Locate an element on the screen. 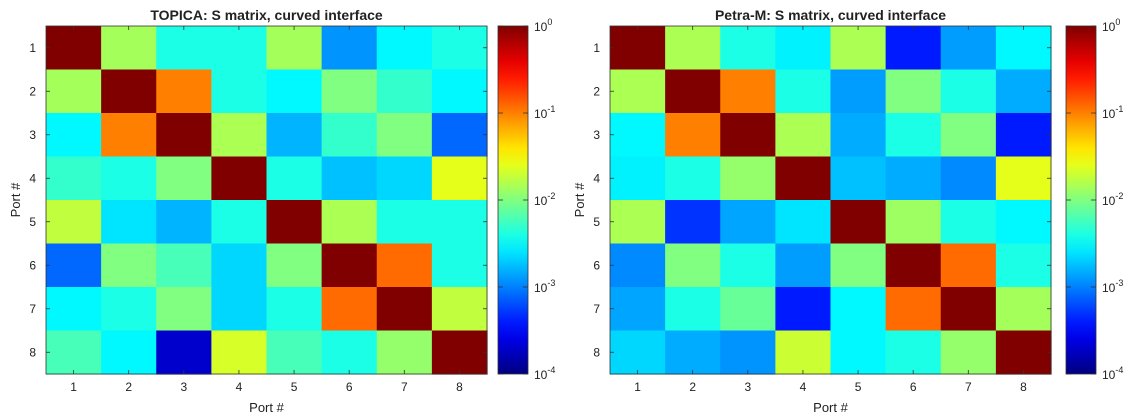  petra-m-colorbar-tick-label: 10⁻⁴ is located at coordinates (1112, 373).